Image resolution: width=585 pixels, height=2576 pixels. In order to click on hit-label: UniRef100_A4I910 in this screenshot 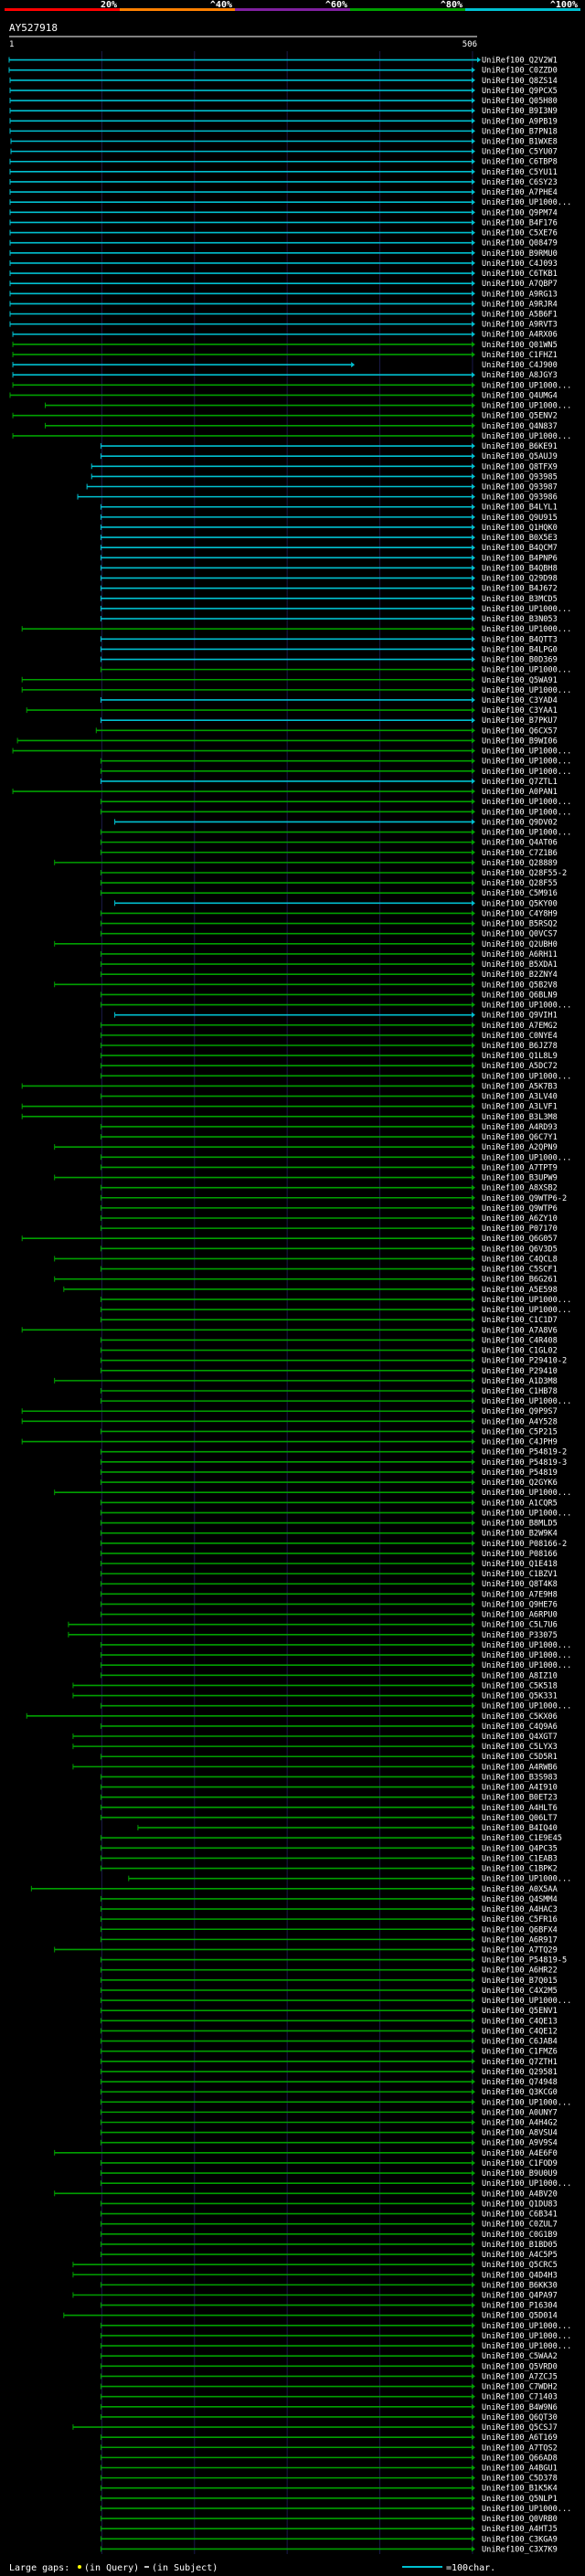, I will do `click(520, 1788)`.